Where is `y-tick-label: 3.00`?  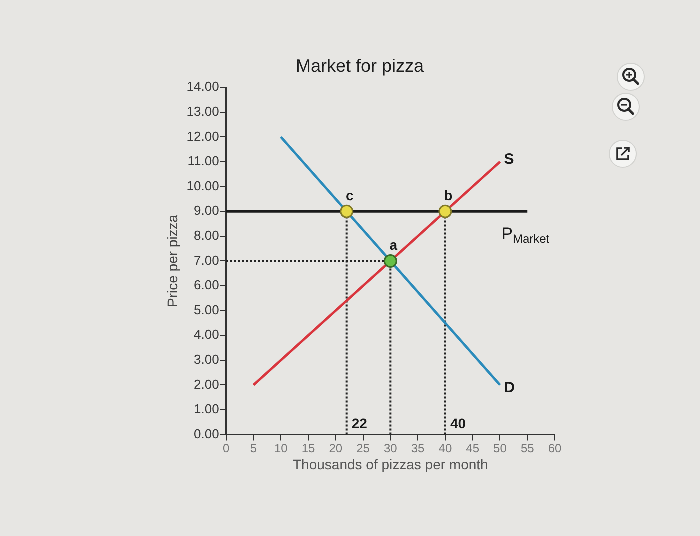 y-tick-label: 3.00 is located at coordinates (207, 359).